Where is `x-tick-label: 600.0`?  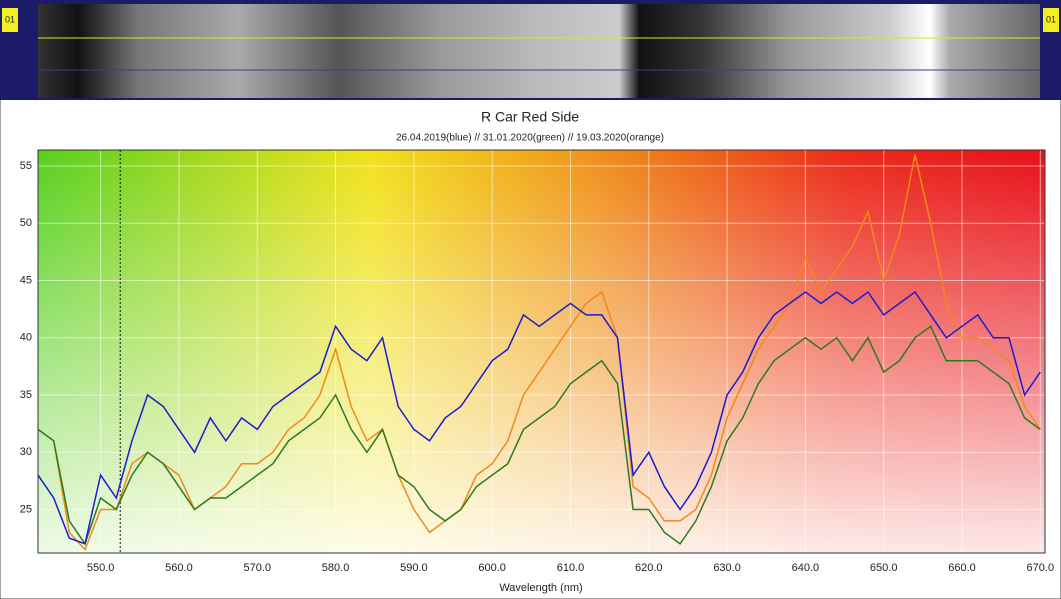
x-tick-label: 600.0 is located at coordinates (492, 568).